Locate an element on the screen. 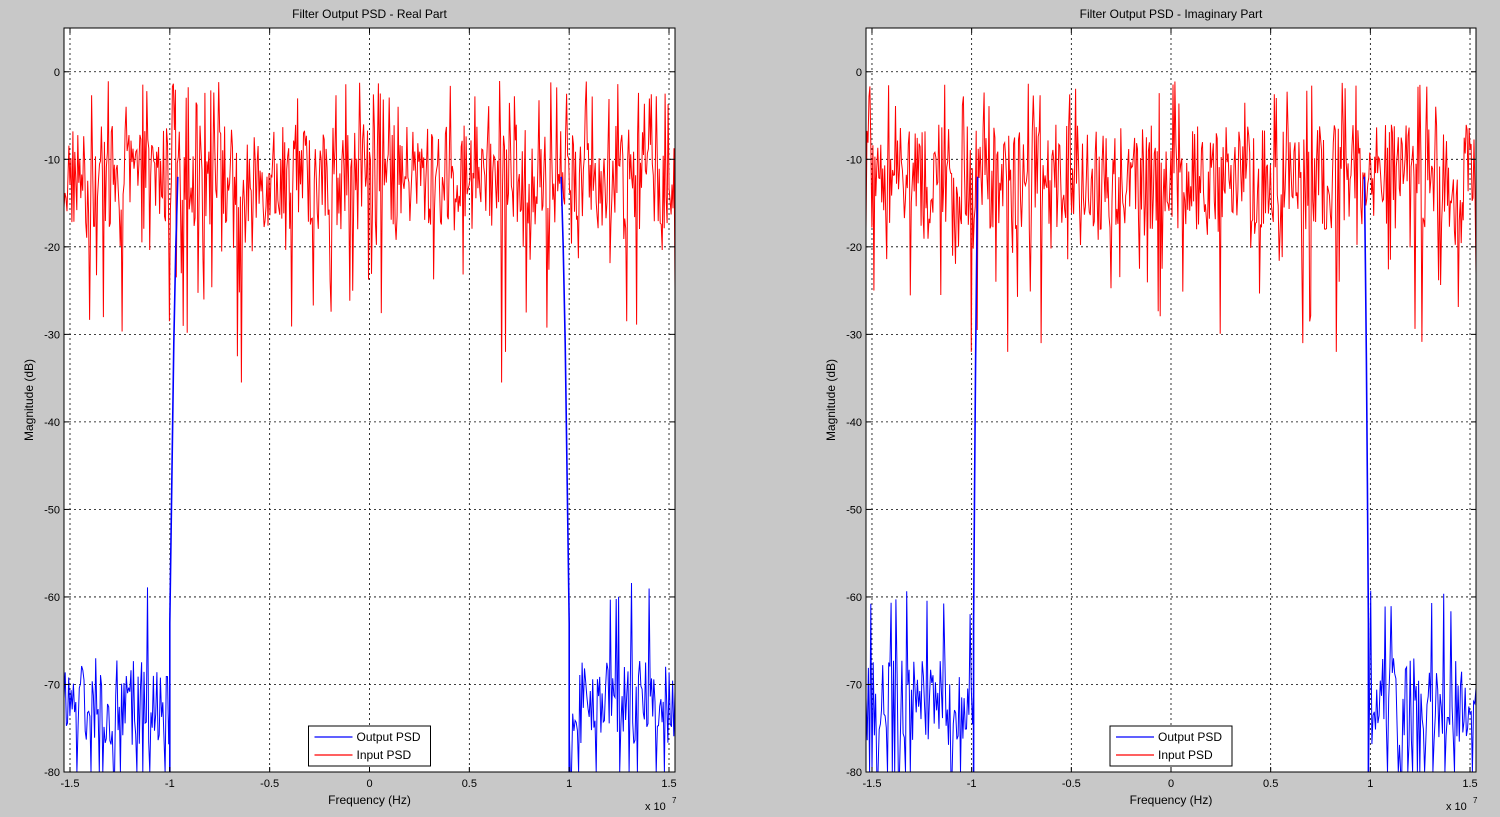 The image size is (1500, 817). chart-title: Filter Output PSD - Imaginary Part is located at coordinates (1171, 14).